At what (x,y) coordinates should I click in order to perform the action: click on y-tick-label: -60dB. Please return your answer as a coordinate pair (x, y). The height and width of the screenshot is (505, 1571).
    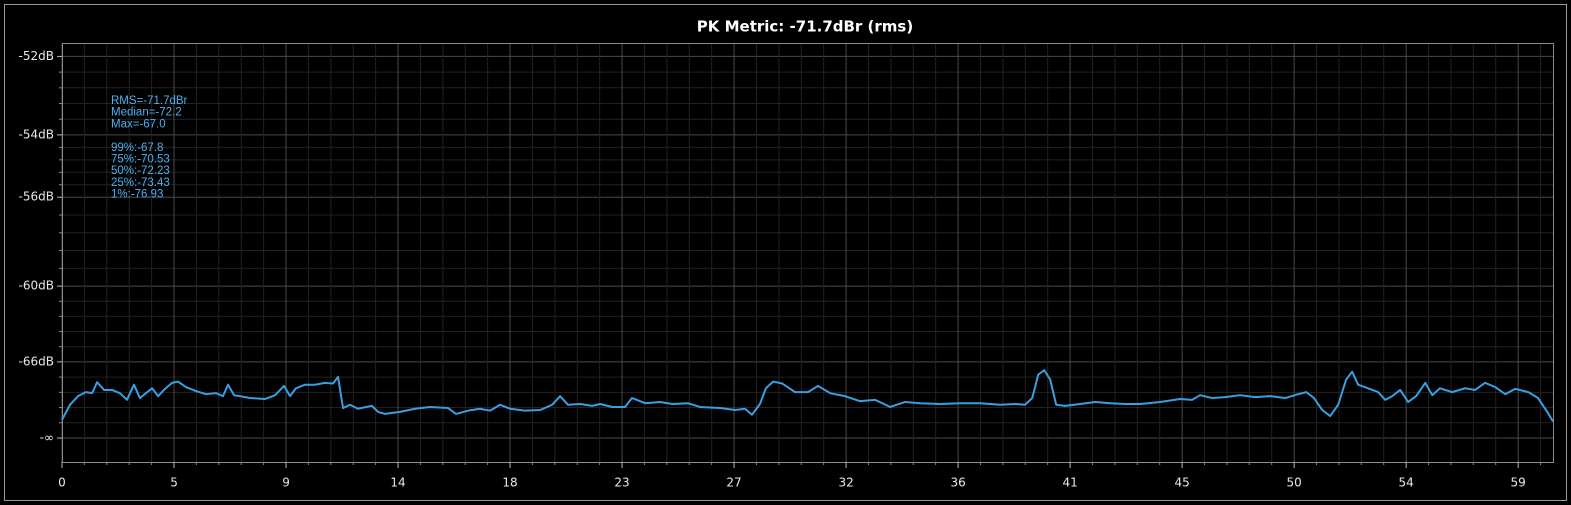
    Looking at the image, I should click on (36, 286).